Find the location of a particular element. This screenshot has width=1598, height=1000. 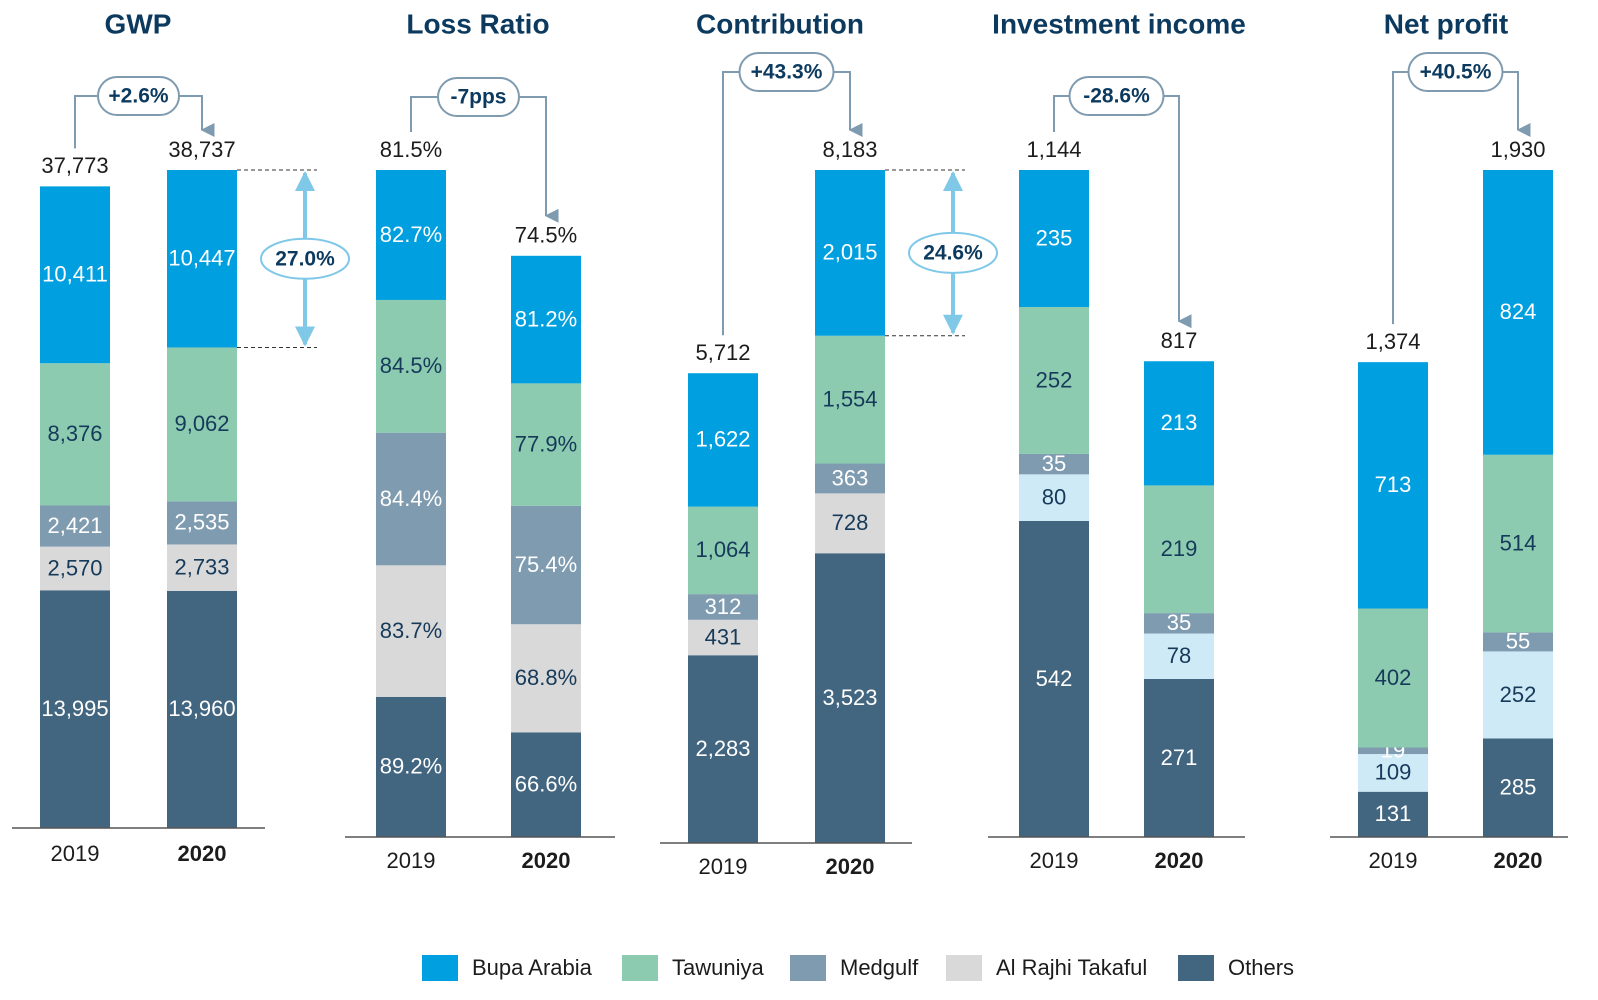

value-label: 10,447 is located at coordinates (201, 258).